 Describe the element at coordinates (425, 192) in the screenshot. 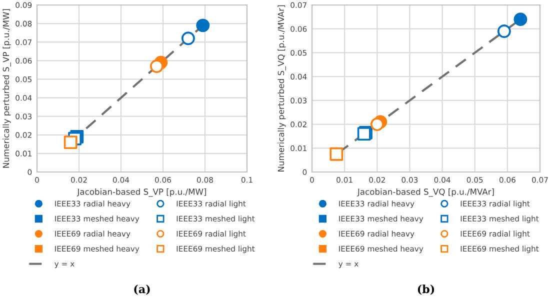

I see `x-axis-title: Jacobian-based S_VQ [p.u./MVAr]` at that location.